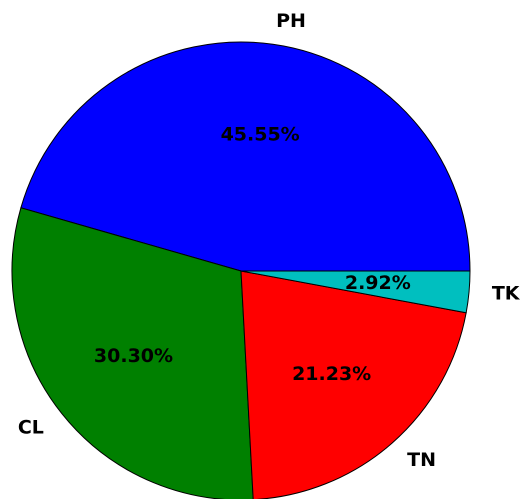  I want to click on slice-label: CL, so click(31, 427).